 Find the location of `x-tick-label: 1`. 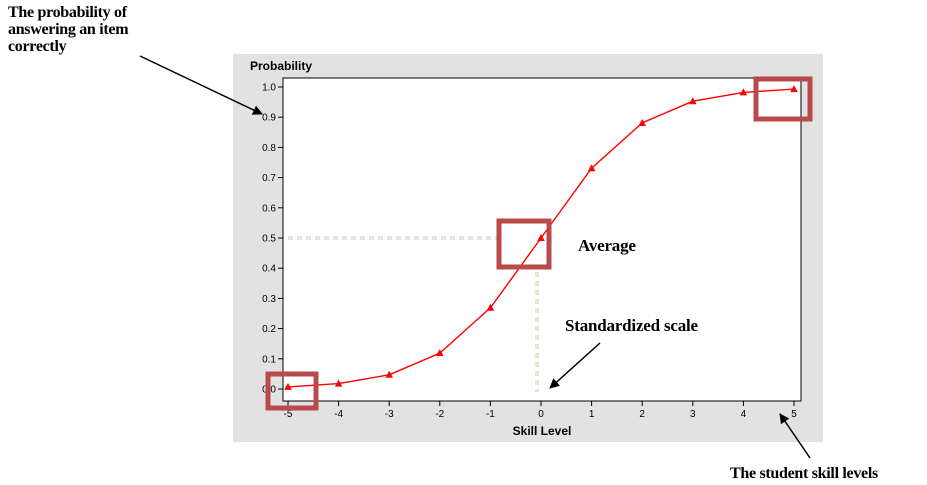

x-tick-label: 1 is located at coordinates (592, 414).